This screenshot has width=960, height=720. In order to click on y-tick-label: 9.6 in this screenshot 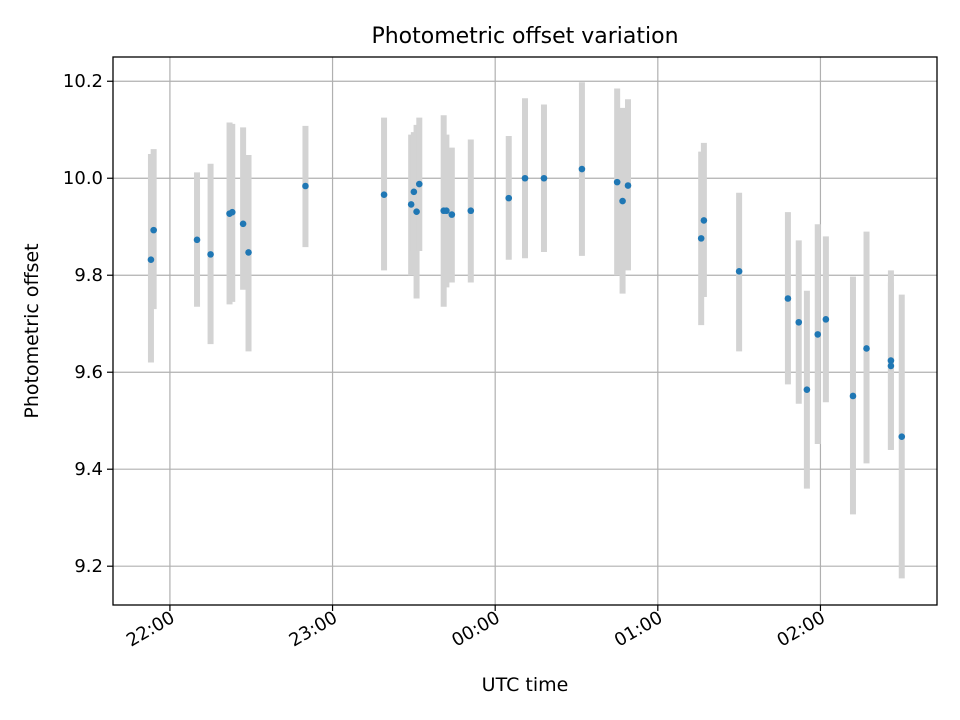, I will do `click(88, 372)`.